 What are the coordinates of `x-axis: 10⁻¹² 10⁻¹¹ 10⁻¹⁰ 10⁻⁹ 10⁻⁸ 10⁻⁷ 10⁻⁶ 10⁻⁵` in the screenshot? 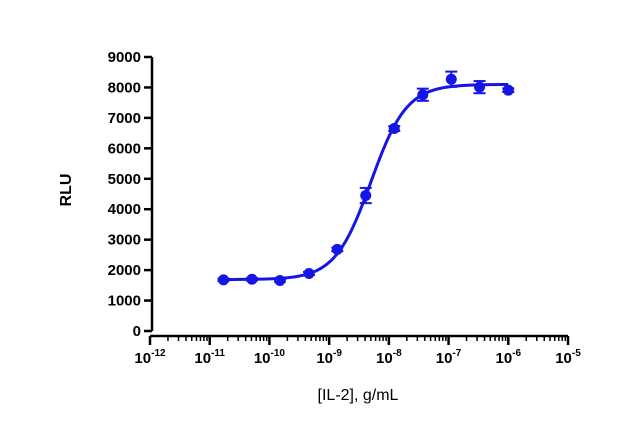 It's located at (357, 350).